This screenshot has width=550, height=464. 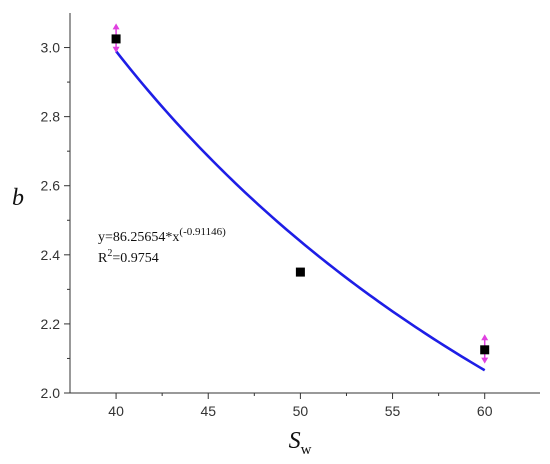 What do you see at coordinates (393, 411) in the screenshot?
I see `x-tick-label: 55` at bounding box center [393, 411].